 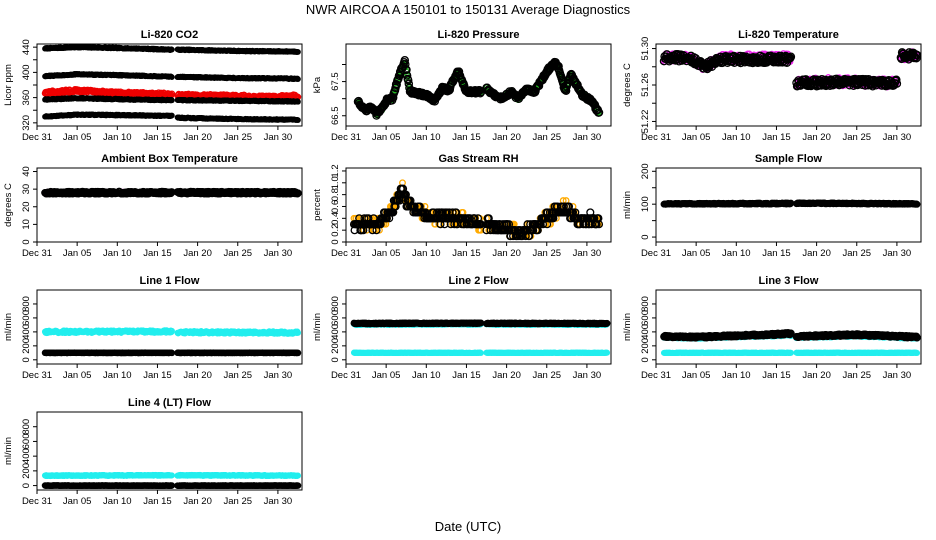 I want to click on y-tick-label: 360, so click(x=26, y=98).